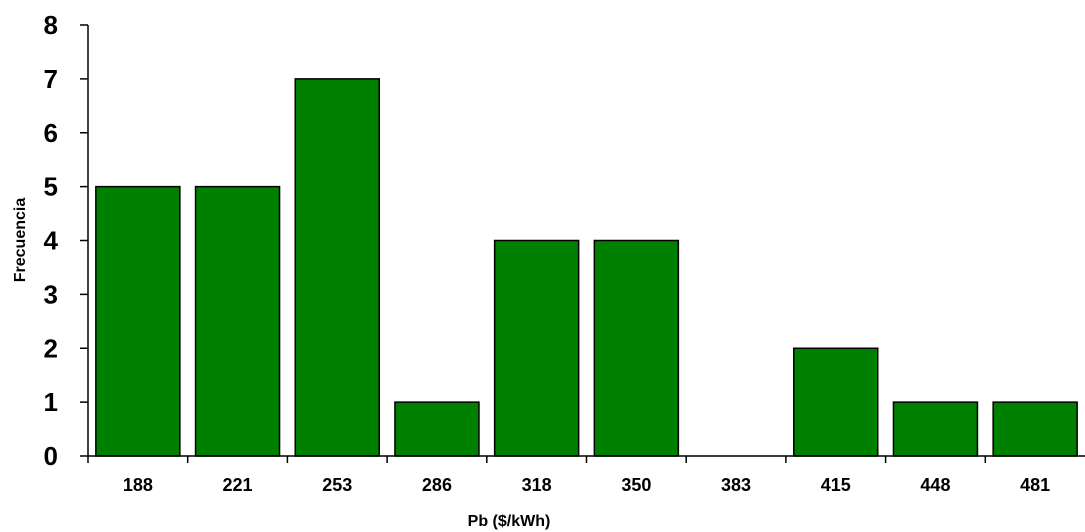 This screenshot has width=1085, height=532. Describe the element at coordinates (51, 79) in the screenshot. I see `y-tick-label: 7` at that location.